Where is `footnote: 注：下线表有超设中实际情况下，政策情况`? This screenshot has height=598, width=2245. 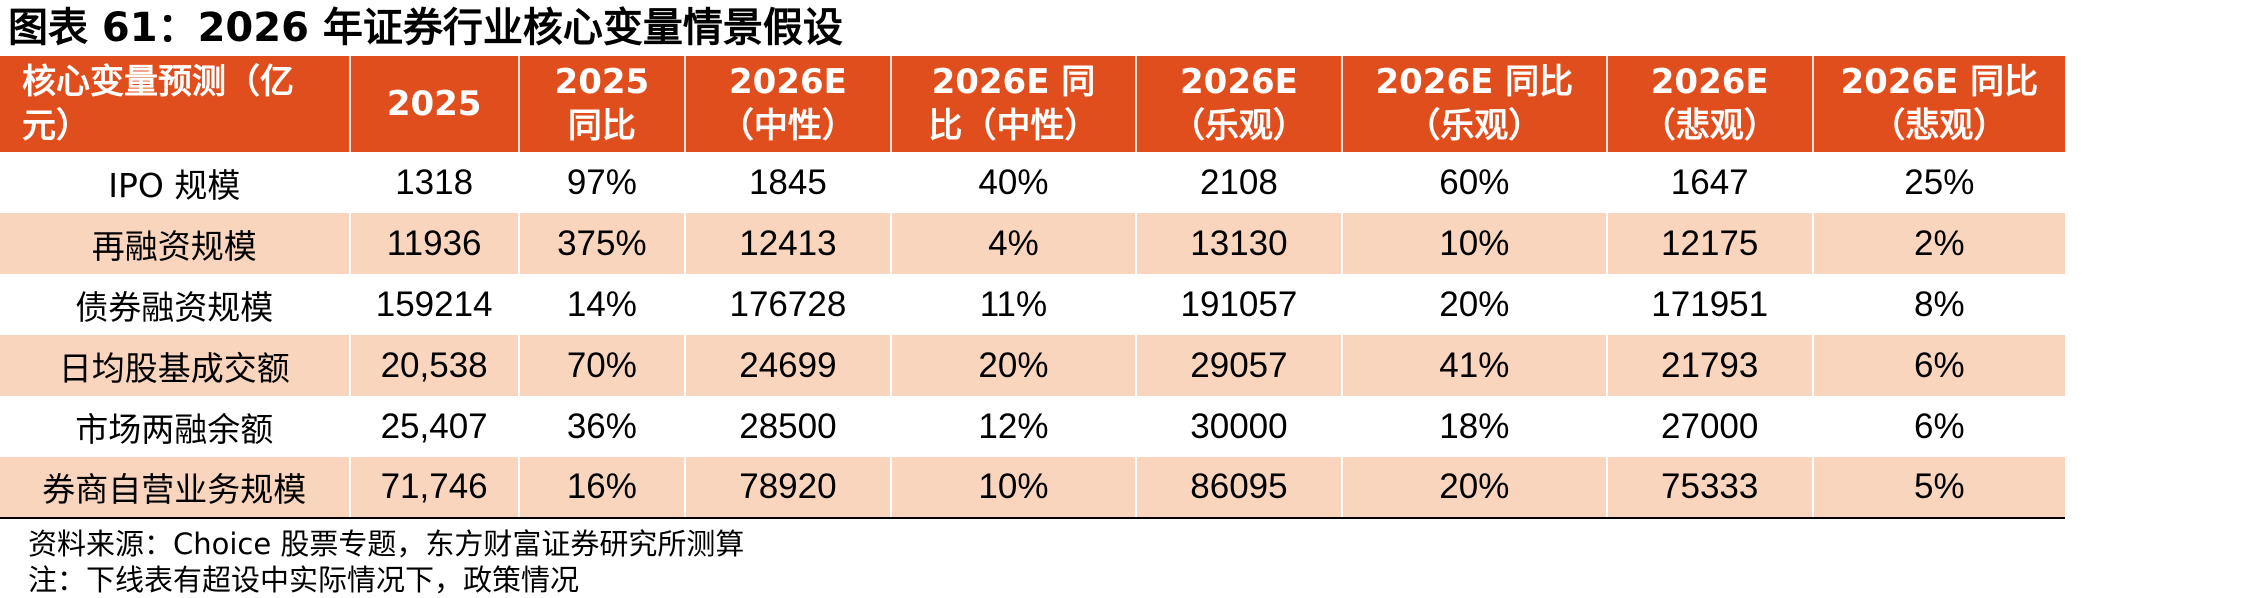
footnote: 注：下线表有超设中实际情况下，政策情况 is located at coordinates (304, 580).